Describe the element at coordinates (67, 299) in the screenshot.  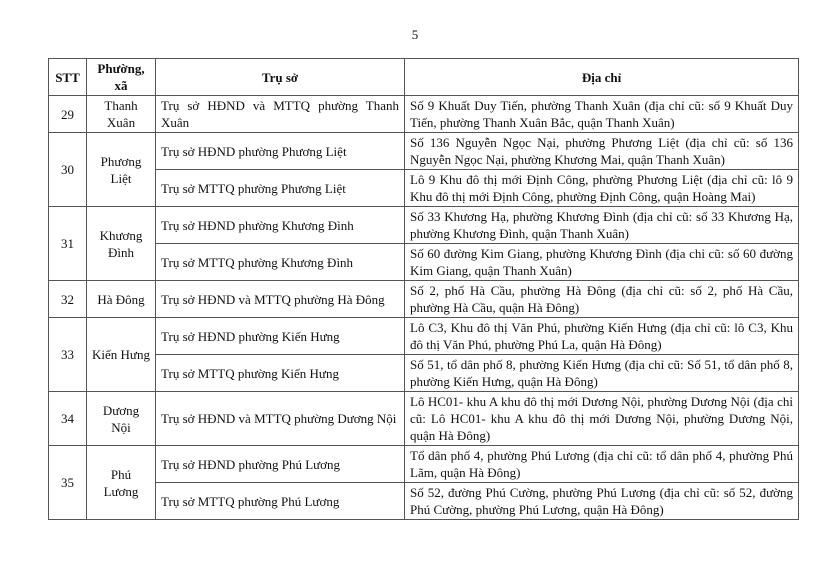
I see `stt-cell: 32` at that location.